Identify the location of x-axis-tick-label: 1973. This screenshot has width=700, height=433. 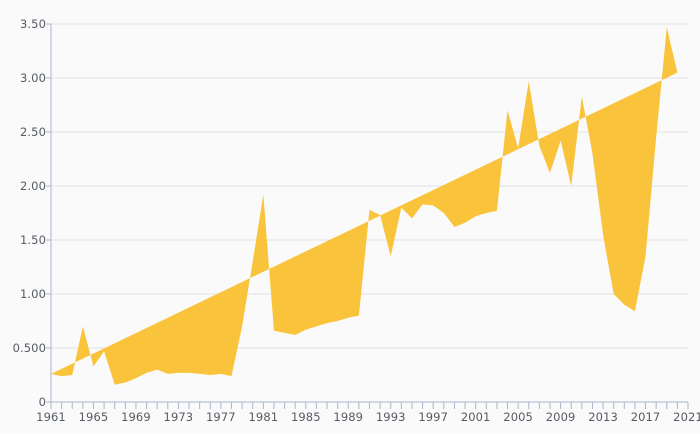
(178, 417).